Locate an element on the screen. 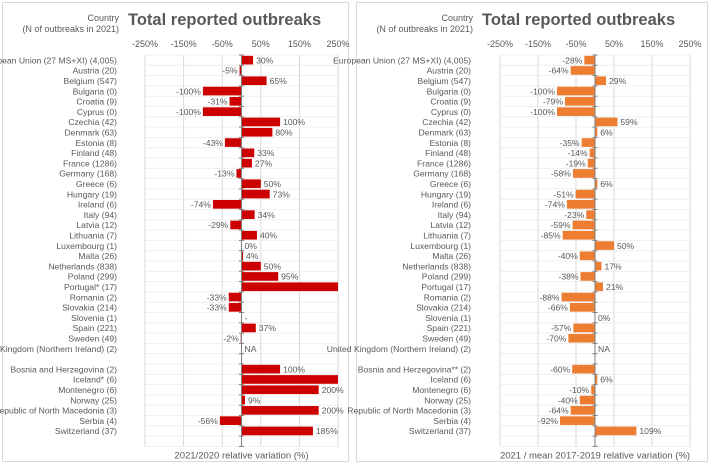 The image size is (709, 464). data-label: -5% is located at coordinates (230, 71).